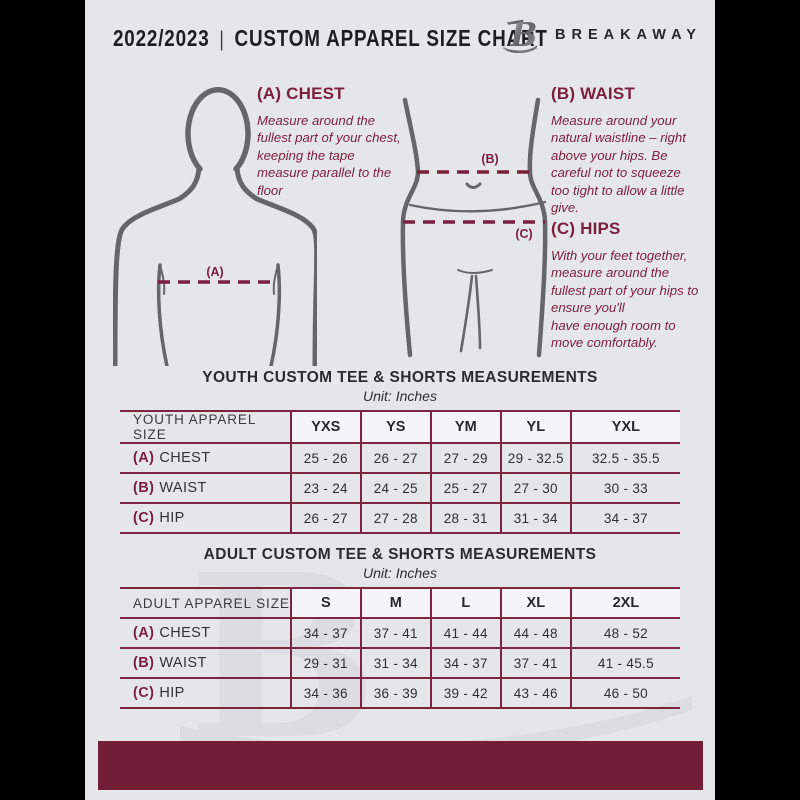 Image resolution: width=800 pixels, height=800 pixels. What do you see at coordinates (523, 234) in the screenshot?
I see `hip-marker-label: (C)` at bounding box center [523, 234].